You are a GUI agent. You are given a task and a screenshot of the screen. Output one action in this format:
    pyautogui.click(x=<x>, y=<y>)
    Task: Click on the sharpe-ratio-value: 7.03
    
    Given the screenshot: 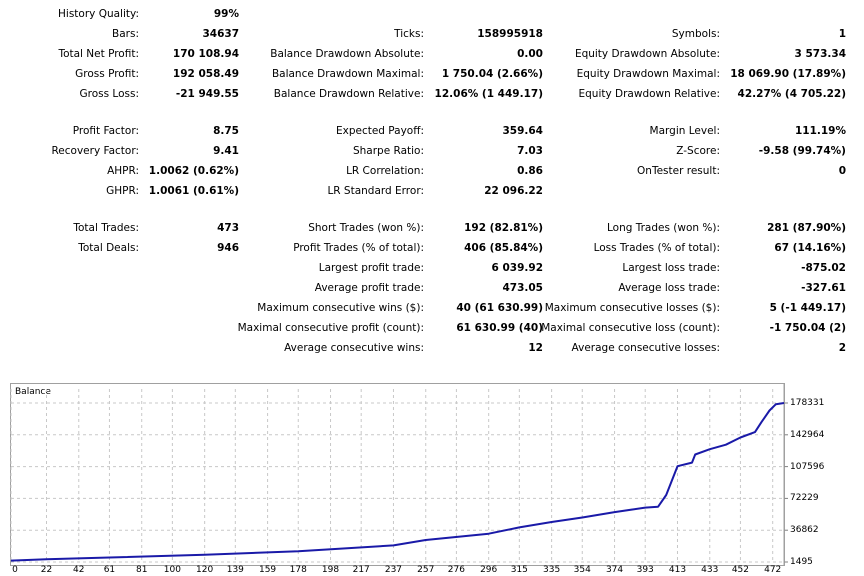 What is the action you would take?
    pyautogui.click(x=530, y=151)
    